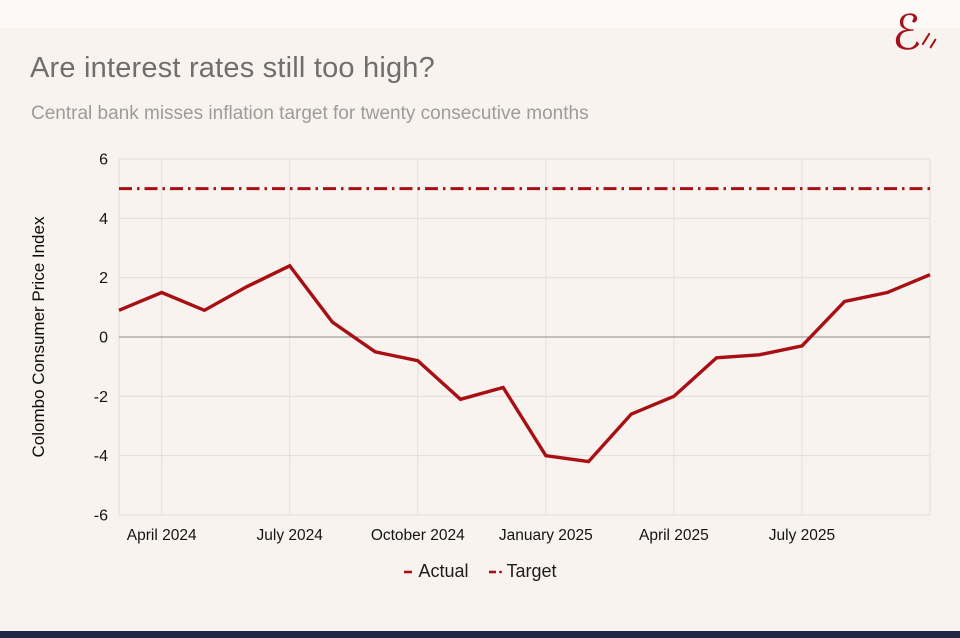 This screenshot has height=638, width=960. Describe the element at coordinates (546, 535) in the screenshot. I see `svg-text: January 2025` at that location.